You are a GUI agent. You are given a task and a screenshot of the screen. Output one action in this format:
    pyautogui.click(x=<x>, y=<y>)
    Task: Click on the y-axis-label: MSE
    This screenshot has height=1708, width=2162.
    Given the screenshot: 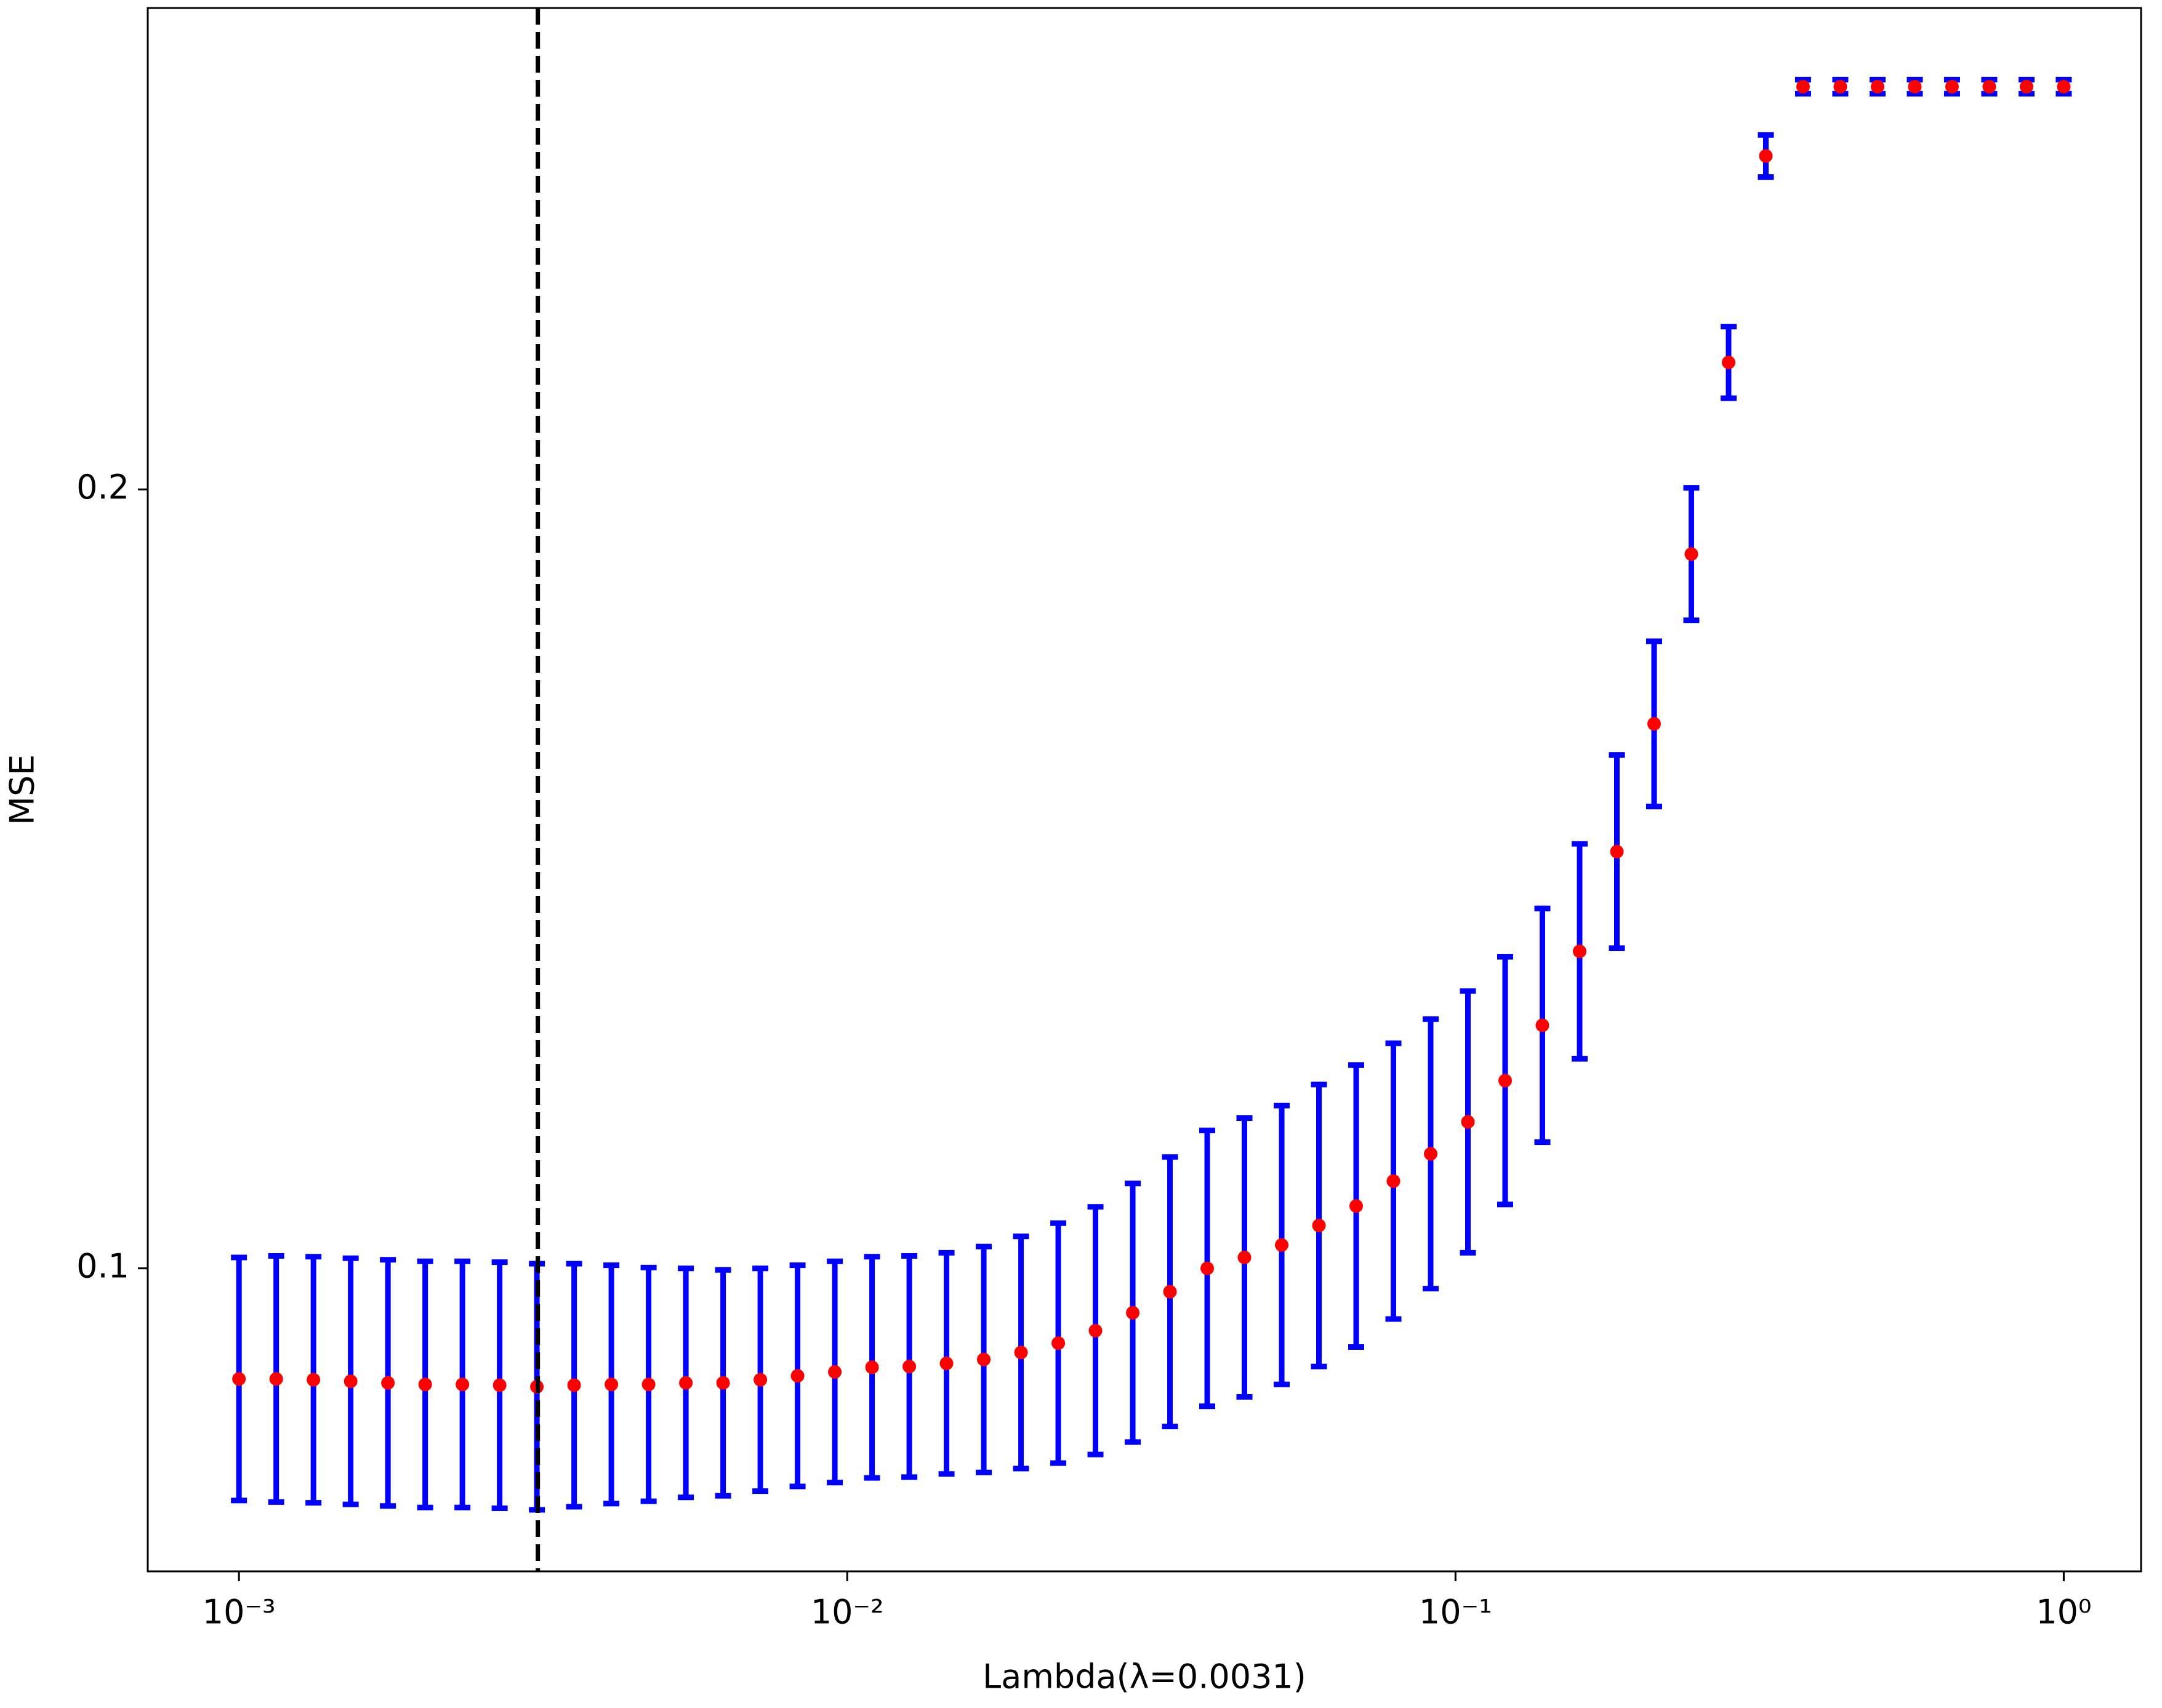 What is the action you would take?
    pyautogui.click(x=22, y=790)
    